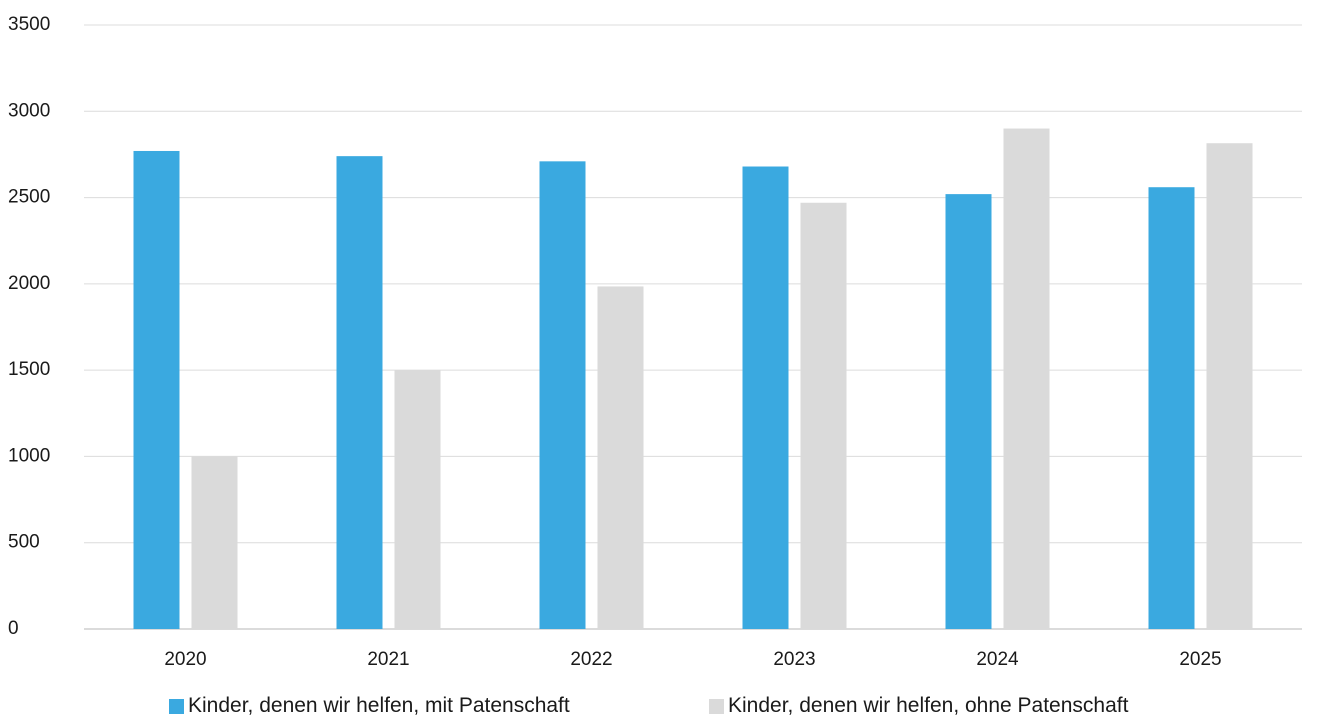 This screenshot has width=1331, height=722. I want to click on bar-series-2-2021, so click(417, 499).